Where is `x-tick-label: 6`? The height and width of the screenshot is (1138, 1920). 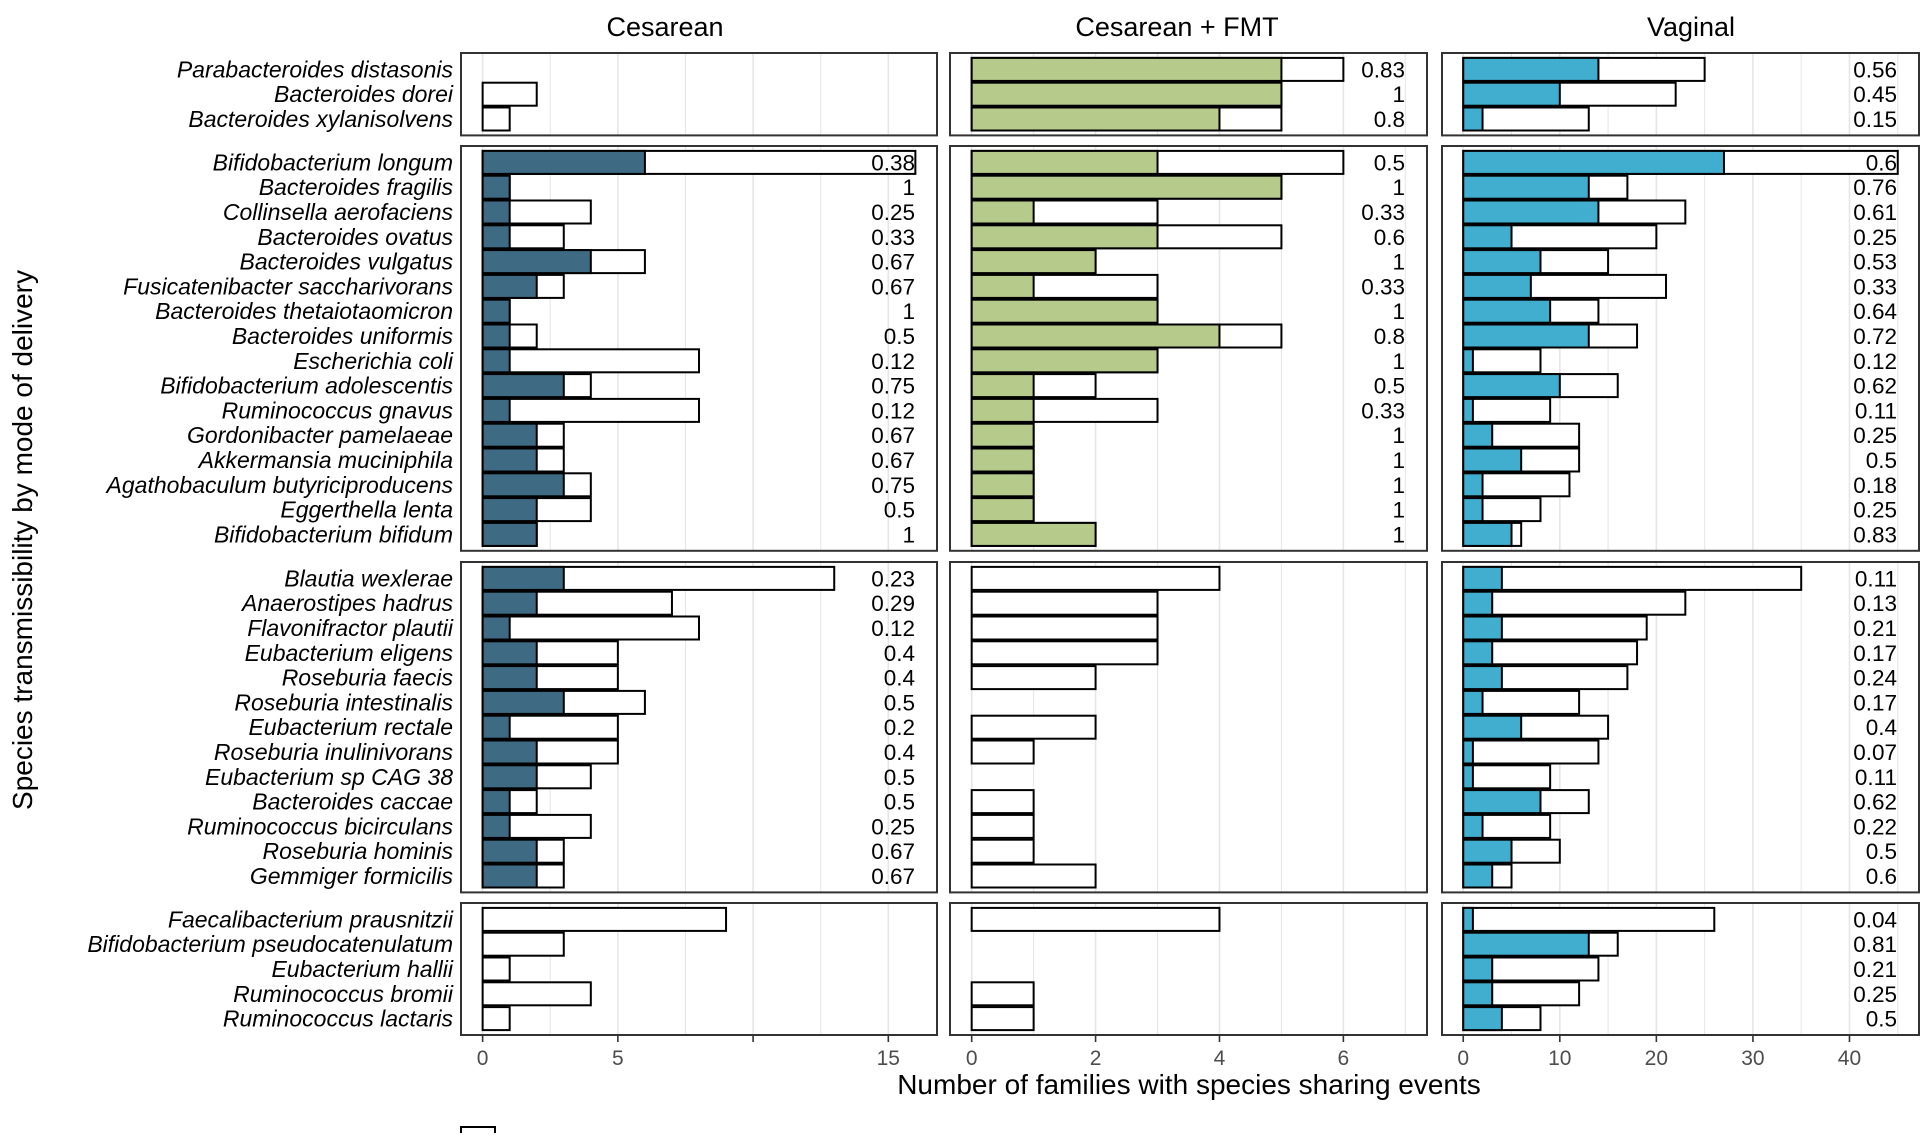 x-tick-label: 6 is located at coordinates (1344, 1058).